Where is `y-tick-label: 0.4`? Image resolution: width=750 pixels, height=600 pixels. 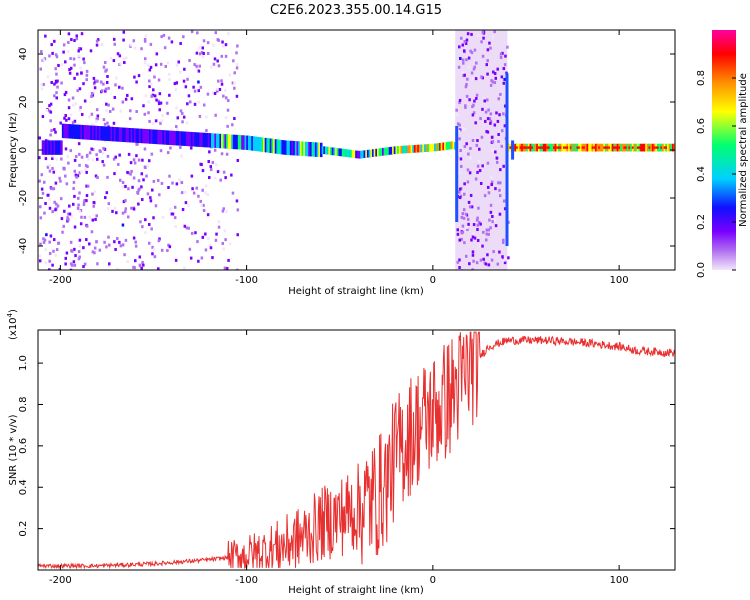
y-tick-label: 0.4 is located at coordinates (23, 487).